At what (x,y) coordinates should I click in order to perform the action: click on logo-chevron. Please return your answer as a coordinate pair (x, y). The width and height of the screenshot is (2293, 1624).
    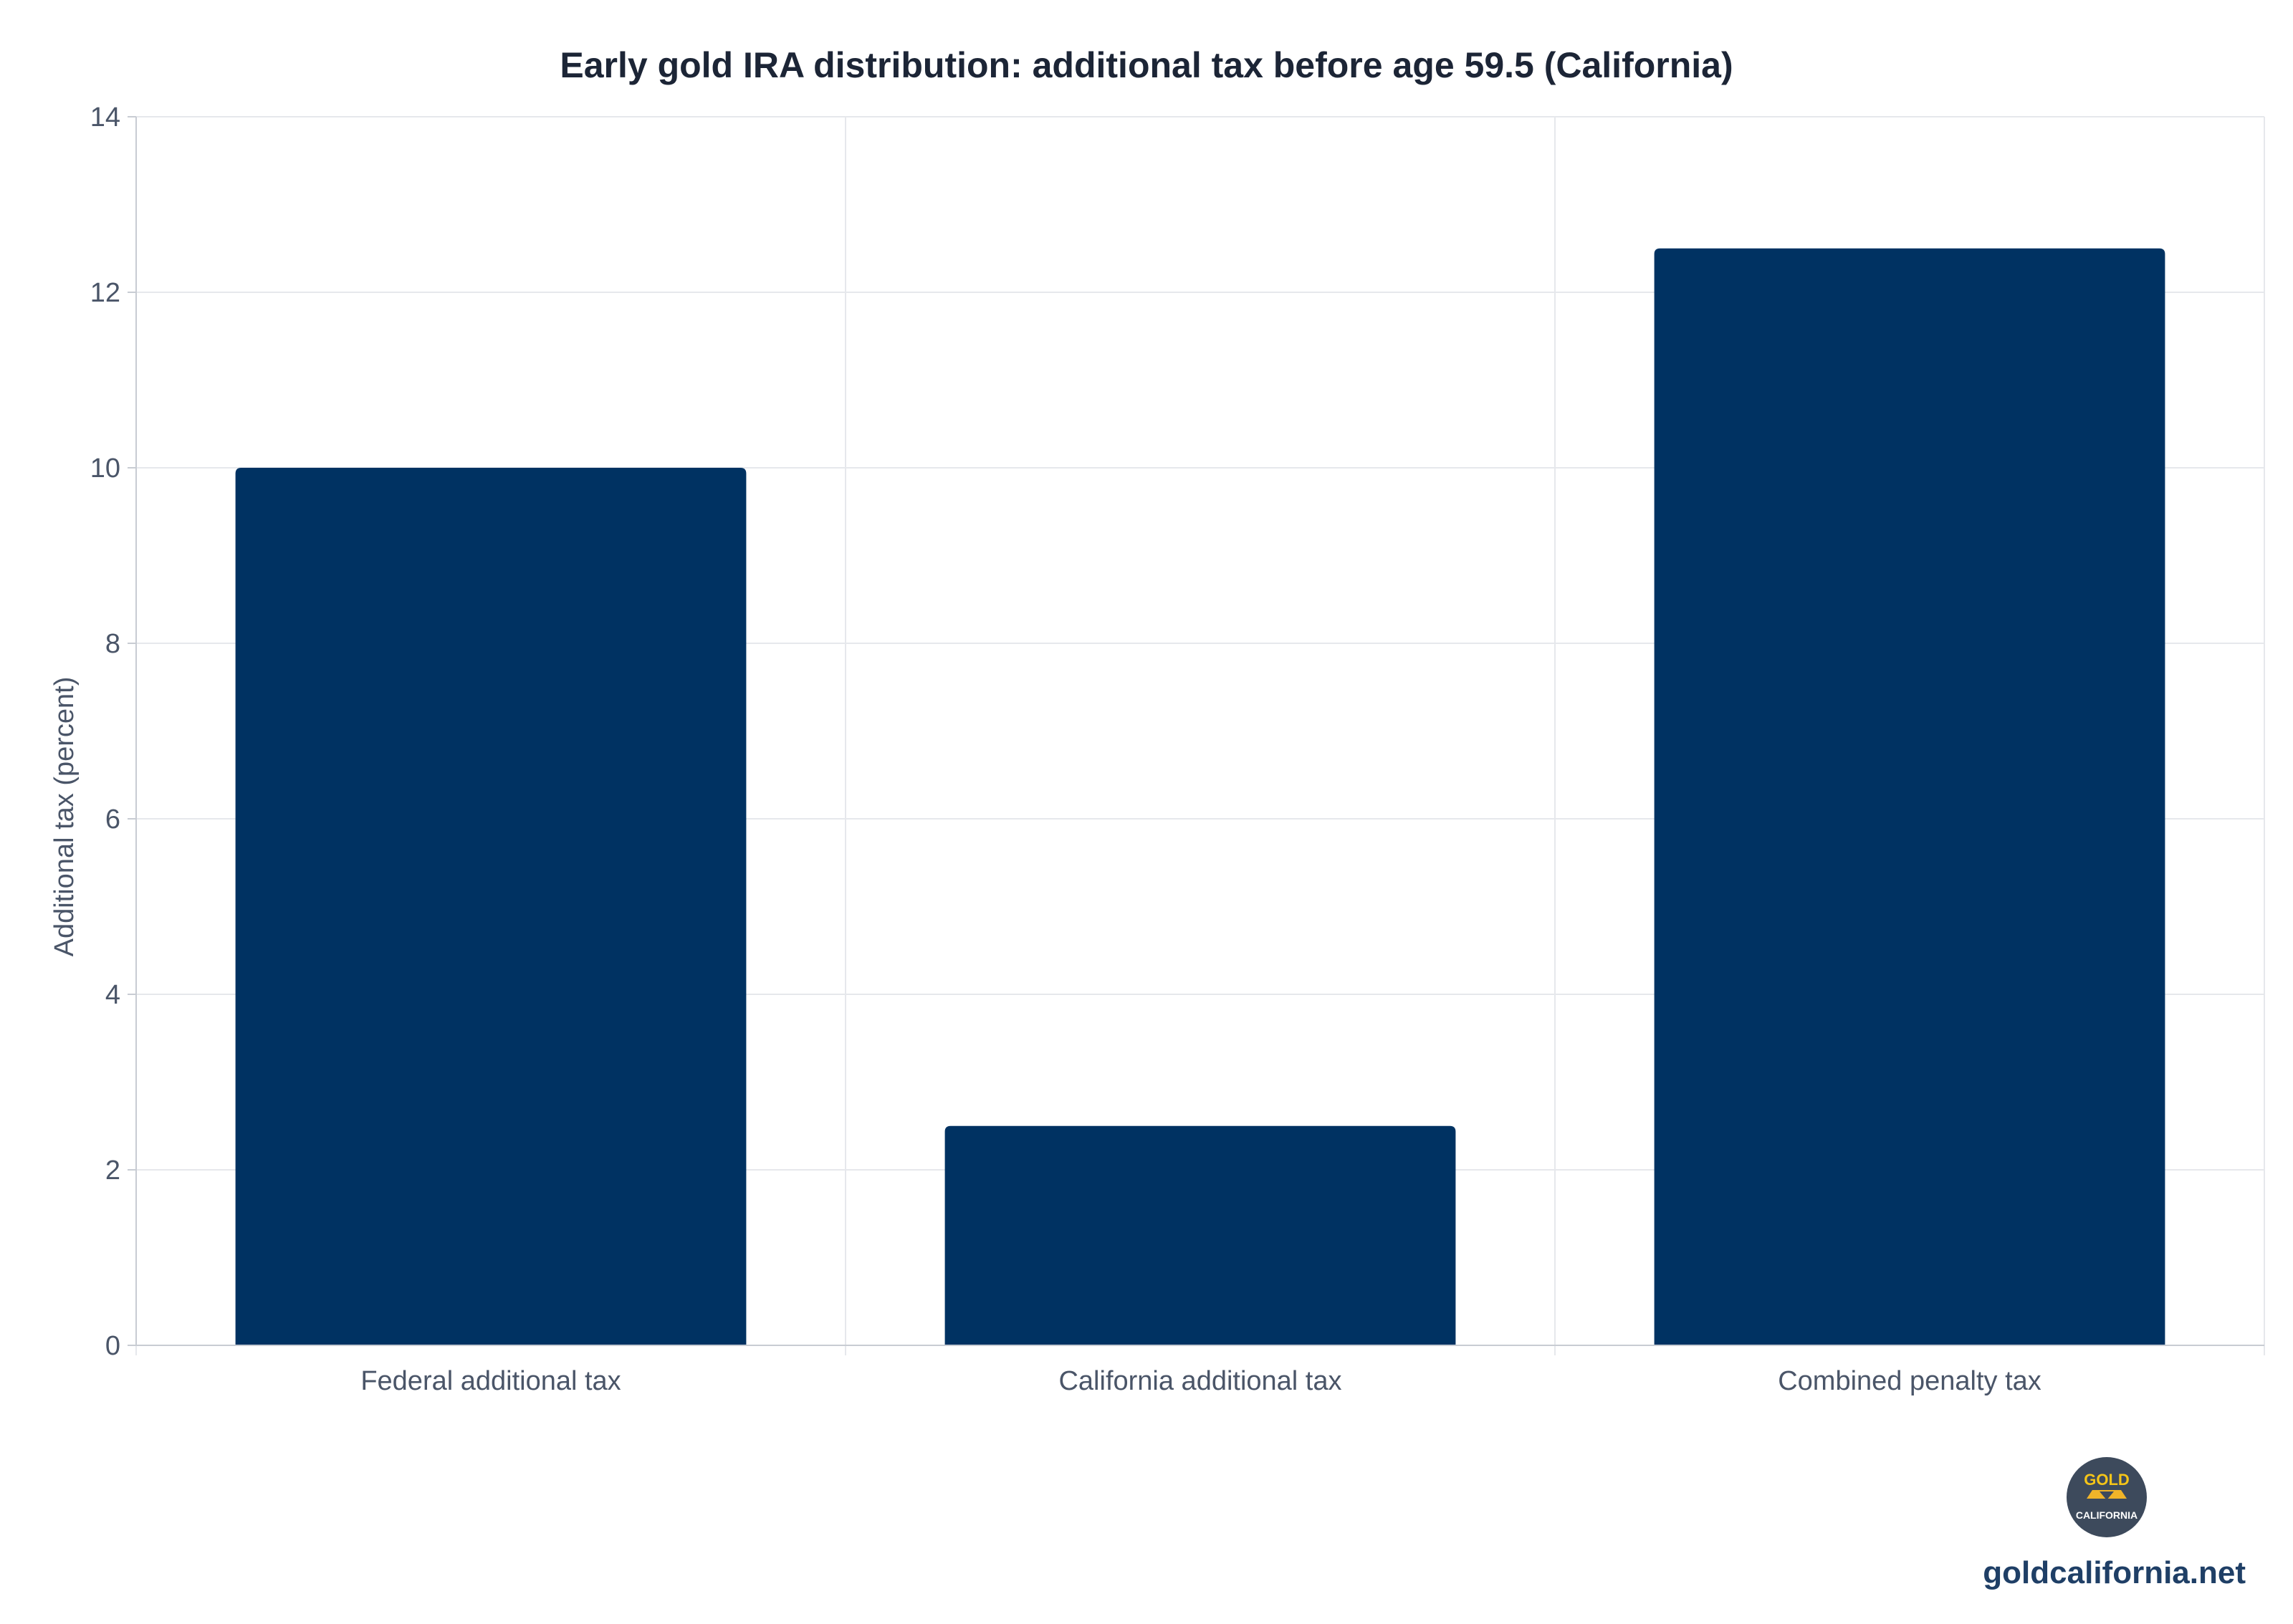
    Looking at the image, I should click on (2107, 1495).